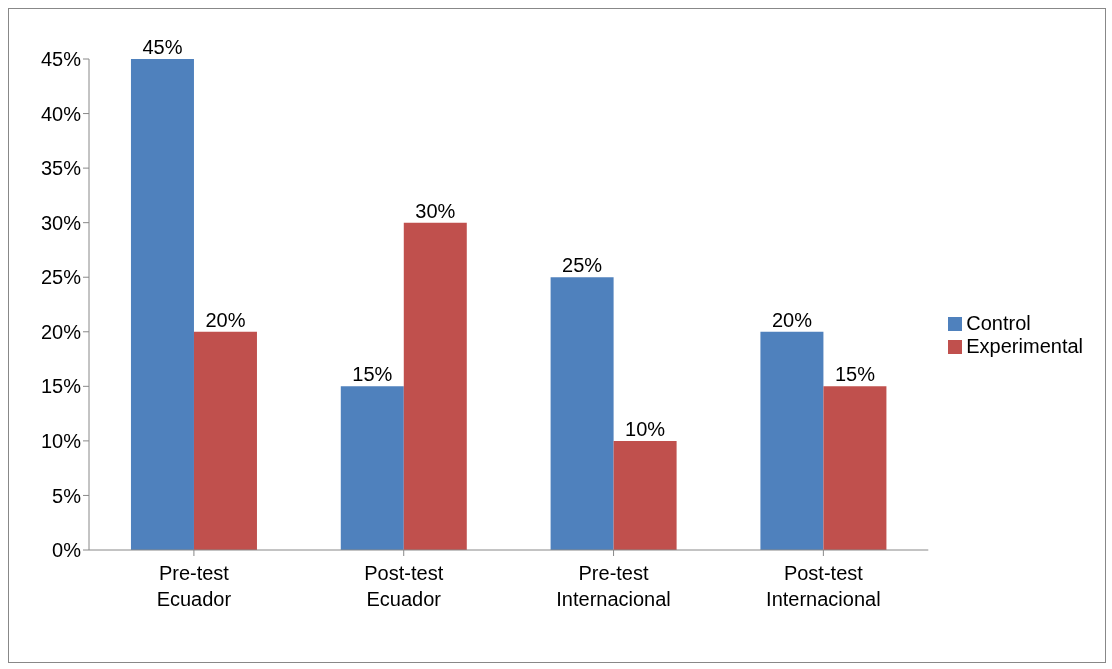 The height and width of the screenshot is (669, 1112). What do you see at coordinates (435, 210) in the screenshot?
I see `data-label: 30%` at bounding box center [435, 210].